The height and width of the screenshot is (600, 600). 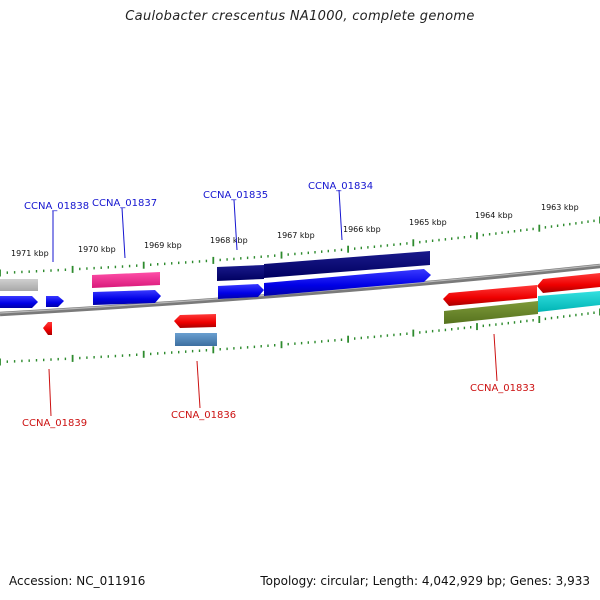 I want to click on gene-steel, so click(x=196, y=339).